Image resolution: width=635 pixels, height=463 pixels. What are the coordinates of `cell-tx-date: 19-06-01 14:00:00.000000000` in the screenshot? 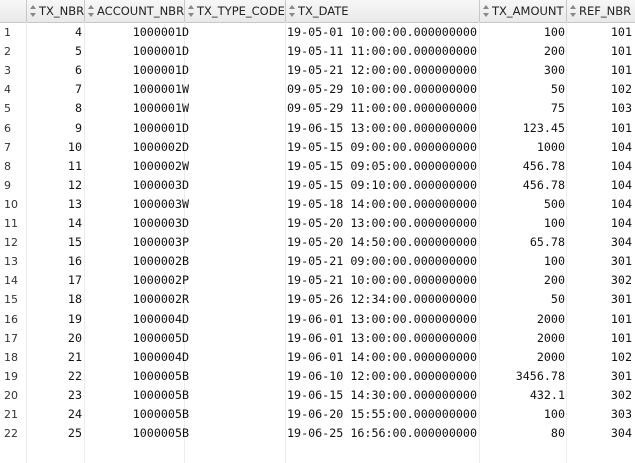 It's located at (382, 356).